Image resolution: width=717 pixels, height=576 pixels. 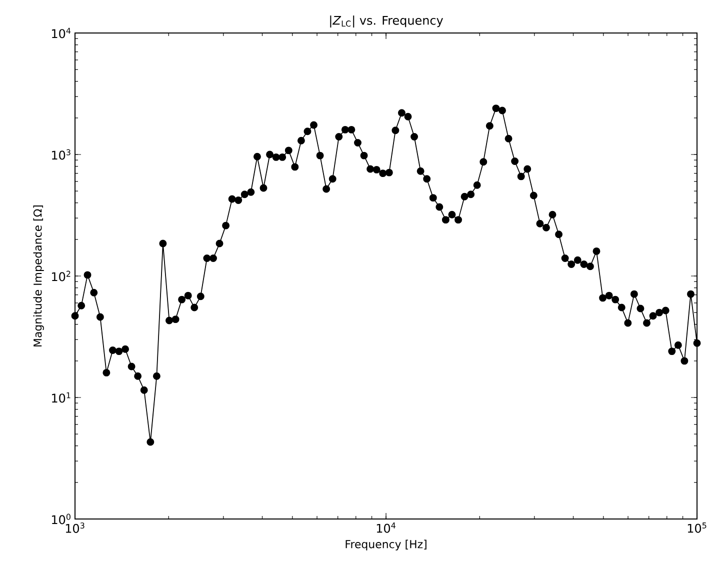 What do you see at coordinates (75, 527) in the screenshot?
I see `x-tick-label: 10$^{3}$` at bounding box center [75, 527].